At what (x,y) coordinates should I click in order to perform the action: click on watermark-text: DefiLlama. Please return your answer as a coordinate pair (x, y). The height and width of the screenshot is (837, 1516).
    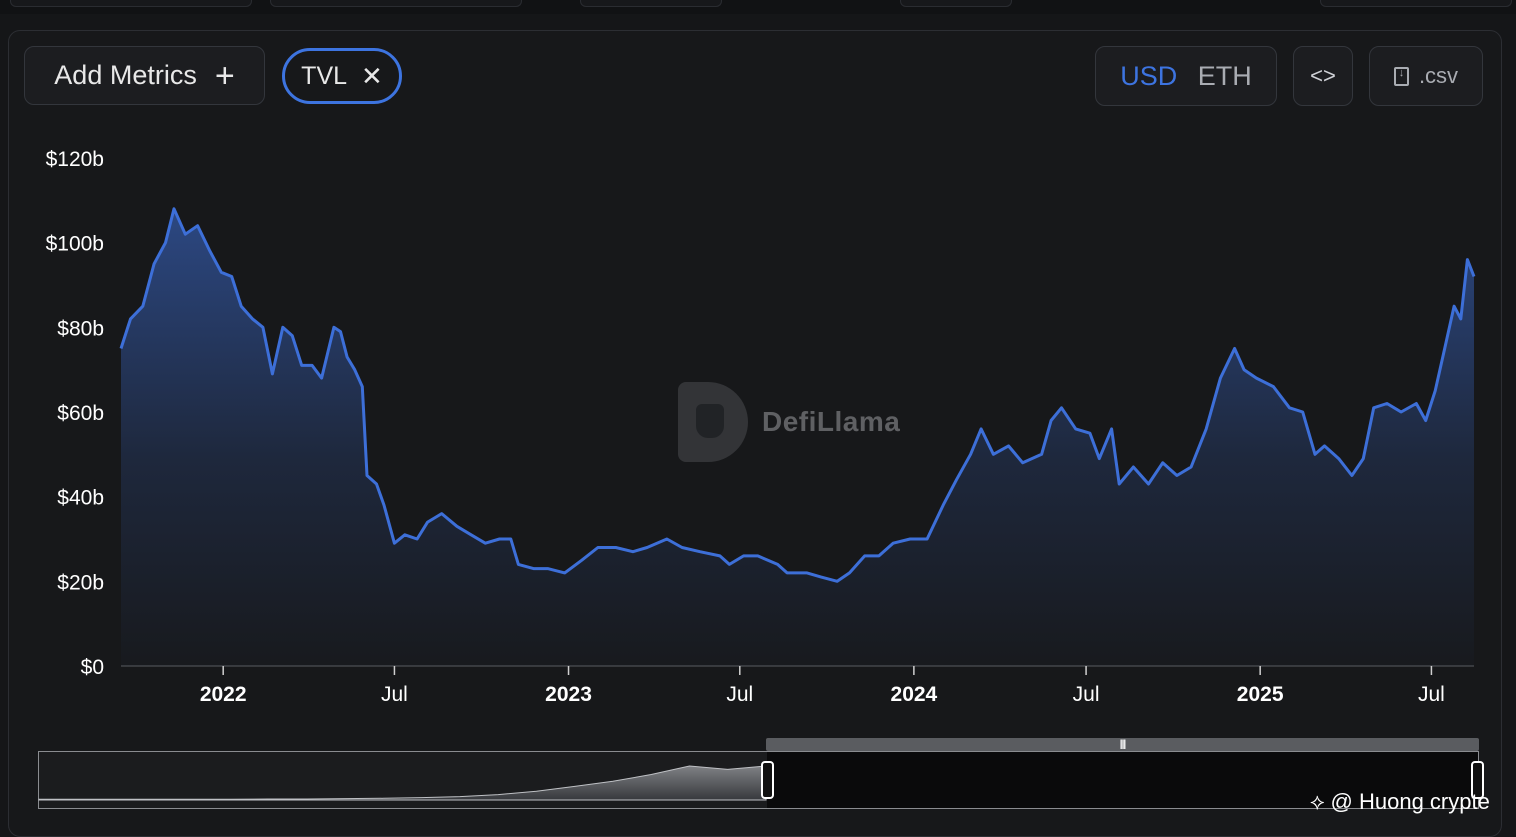
    Looking at the image, I should click on (831, 421).